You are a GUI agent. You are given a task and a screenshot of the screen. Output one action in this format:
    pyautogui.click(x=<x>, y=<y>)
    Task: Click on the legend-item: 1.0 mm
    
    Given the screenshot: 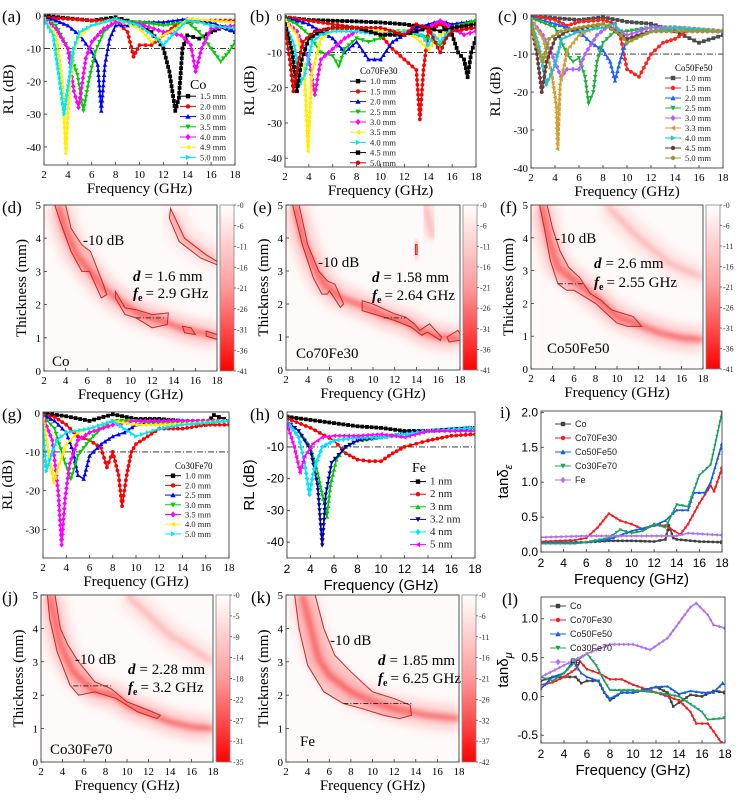 What is the action you would take?
    pyautogui.click(x=188, y=476)
    